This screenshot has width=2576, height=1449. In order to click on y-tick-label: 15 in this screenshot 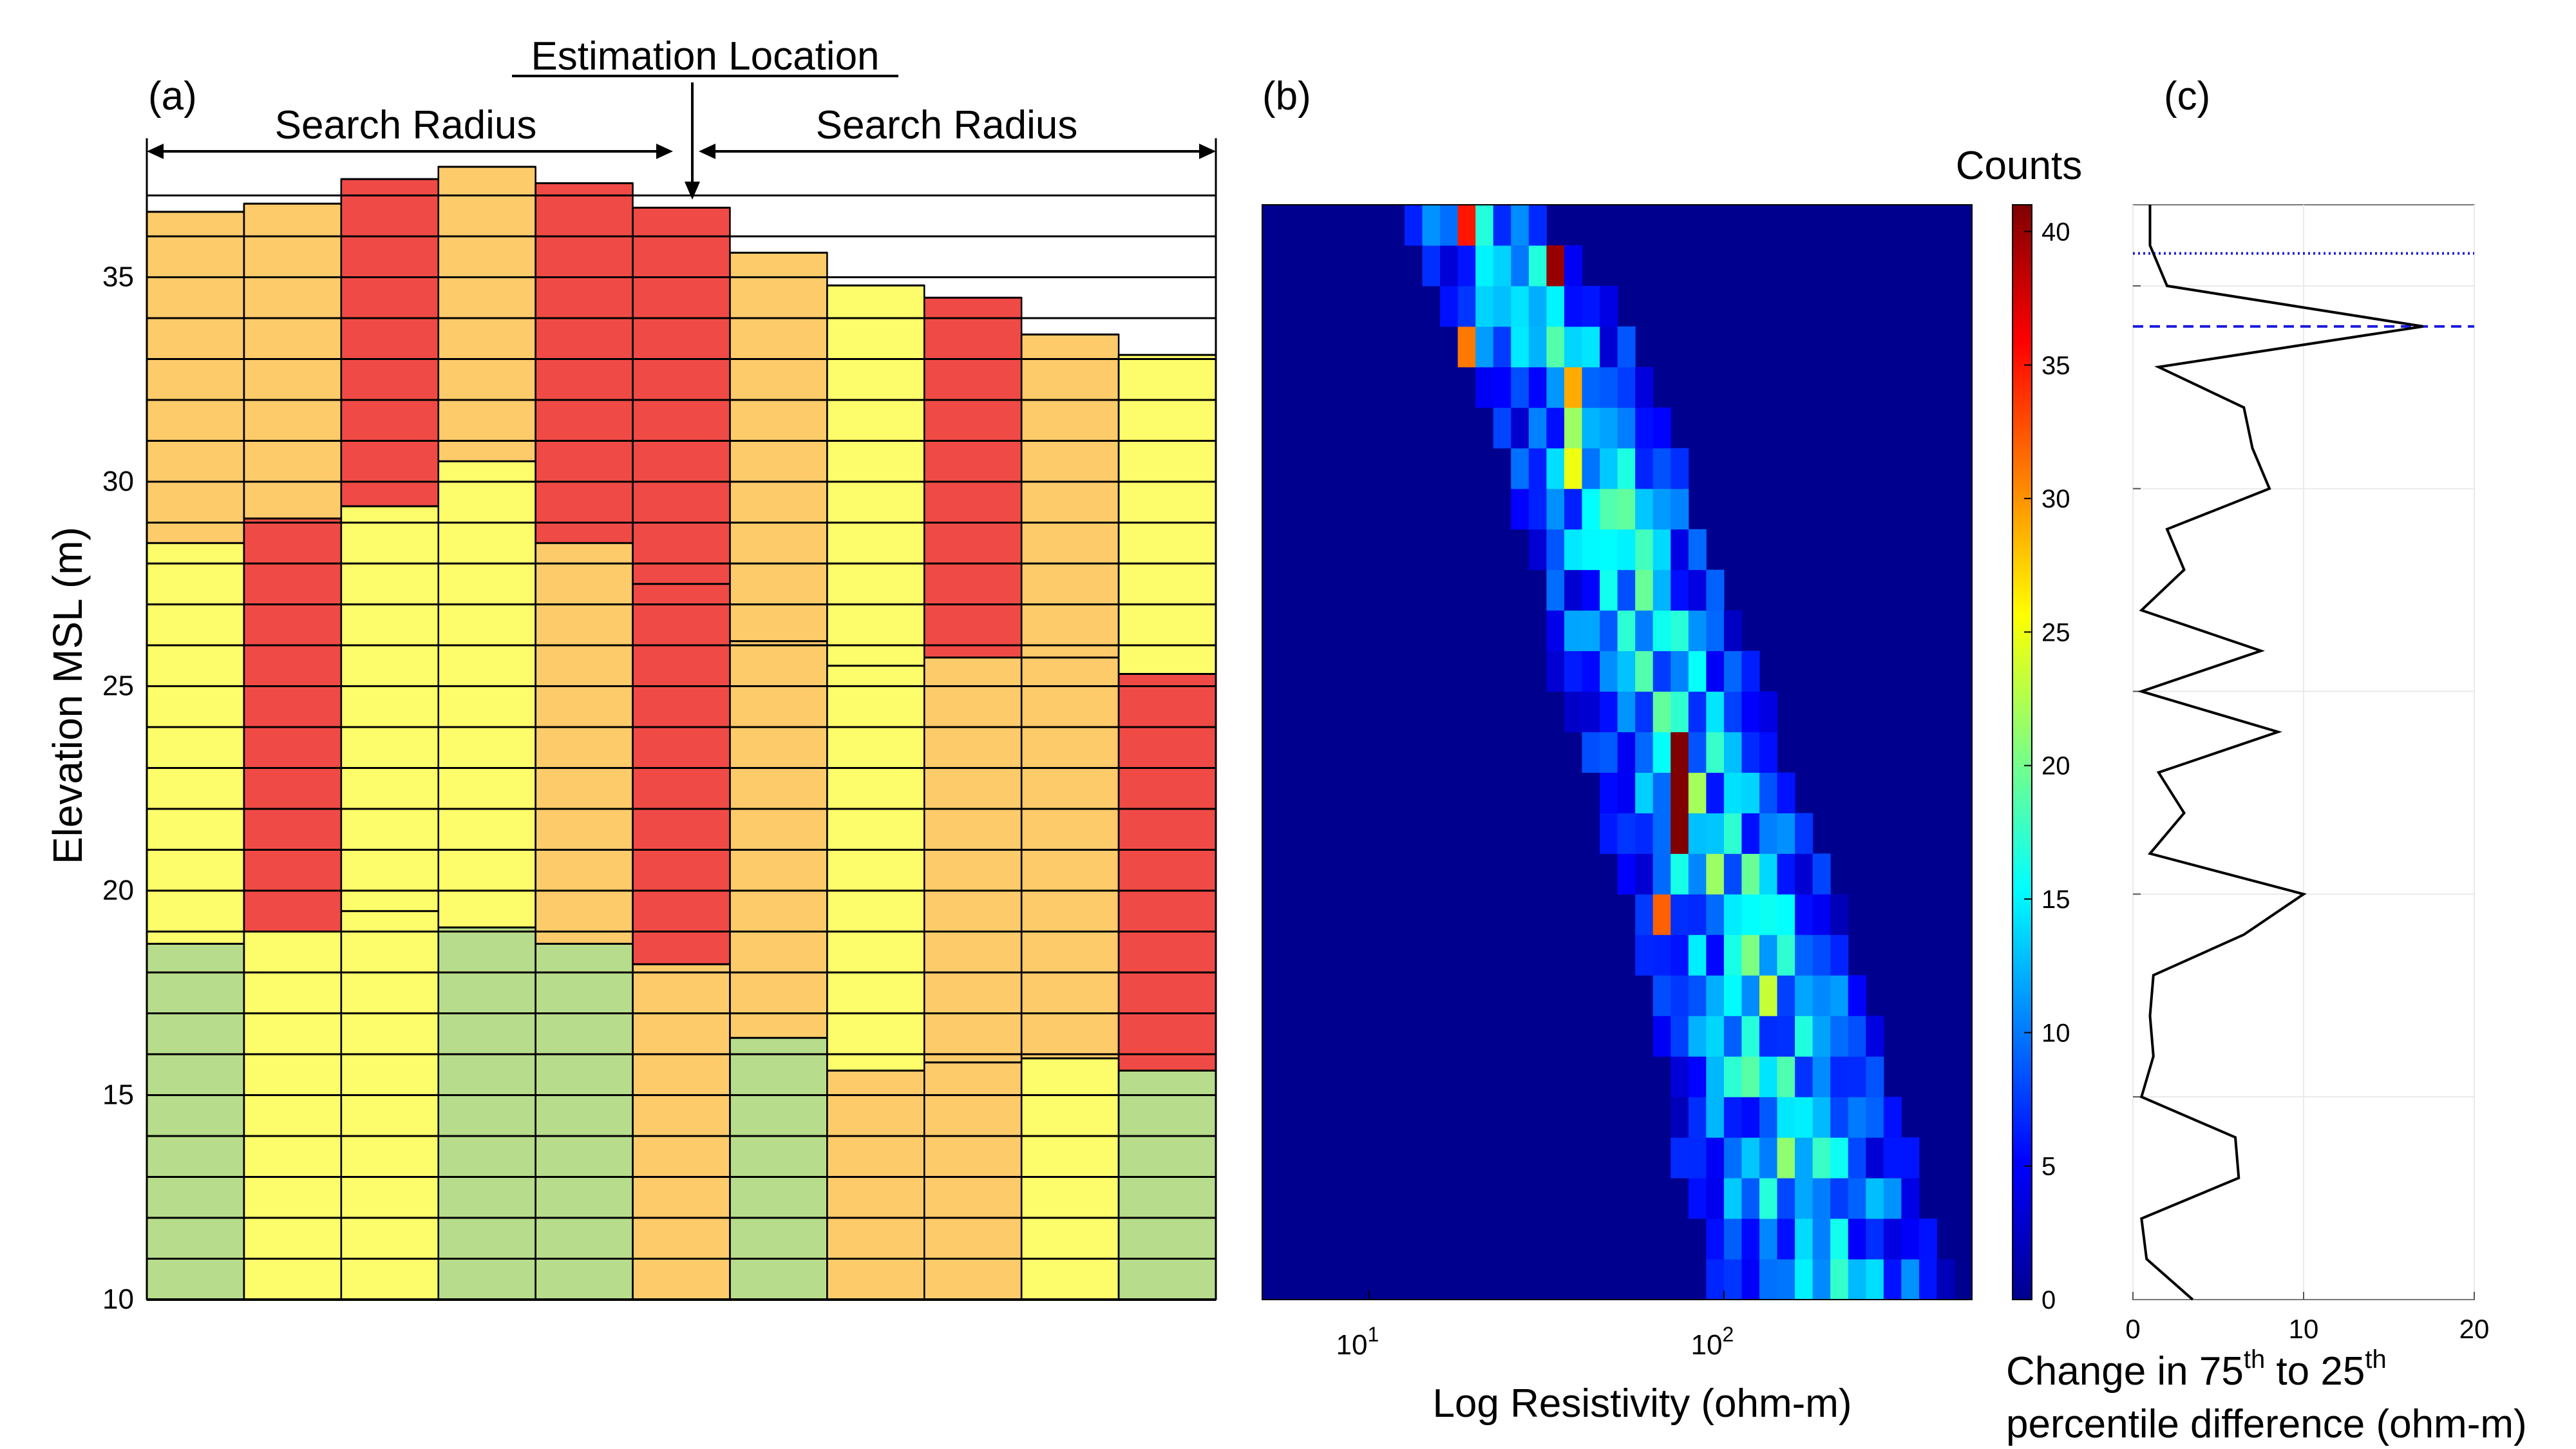, I will do `click(118, 1095)`.